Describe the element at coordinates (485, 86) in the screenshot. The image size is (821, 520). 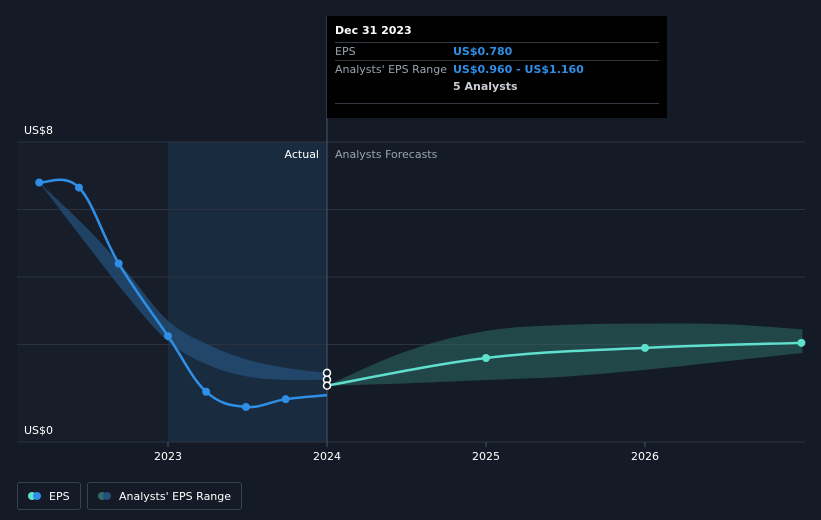
I see `tooltip-analysts-count: 5 Analysts` at that location.